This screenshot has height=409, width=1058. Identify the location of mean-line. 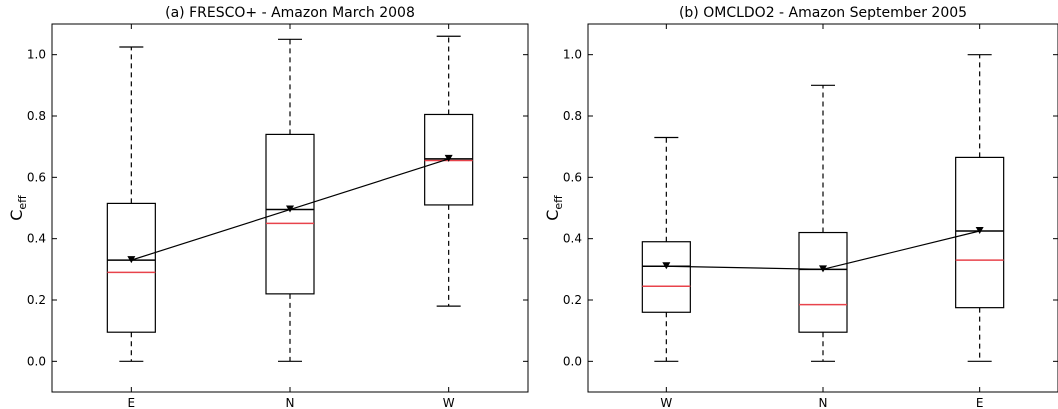
(823, 250).